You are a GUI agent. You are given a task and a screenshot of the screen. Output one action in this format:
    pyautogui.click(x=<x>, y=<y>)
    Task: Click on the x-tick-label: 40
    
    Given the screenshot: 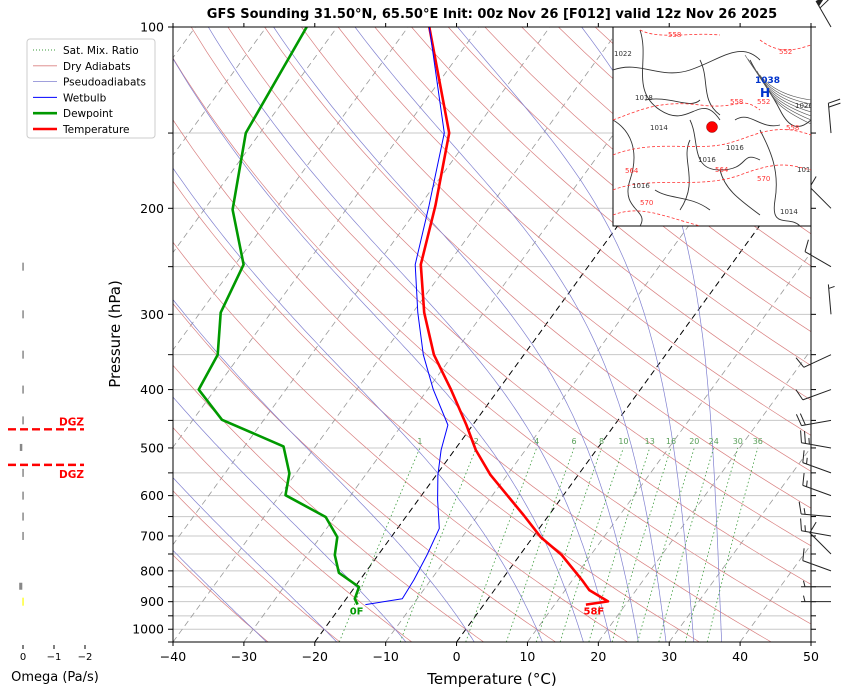 What is the action you would take?
    pyautogui.click(x=740, y=656)
    